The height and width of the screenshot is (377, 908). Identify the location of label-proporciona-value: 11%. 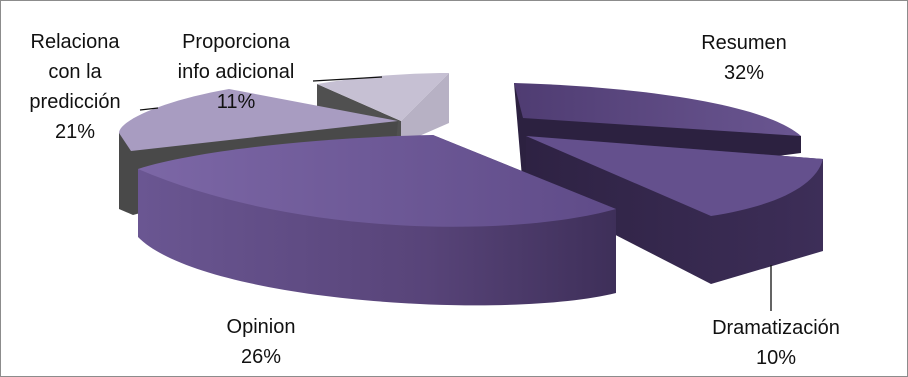
(236, 102).